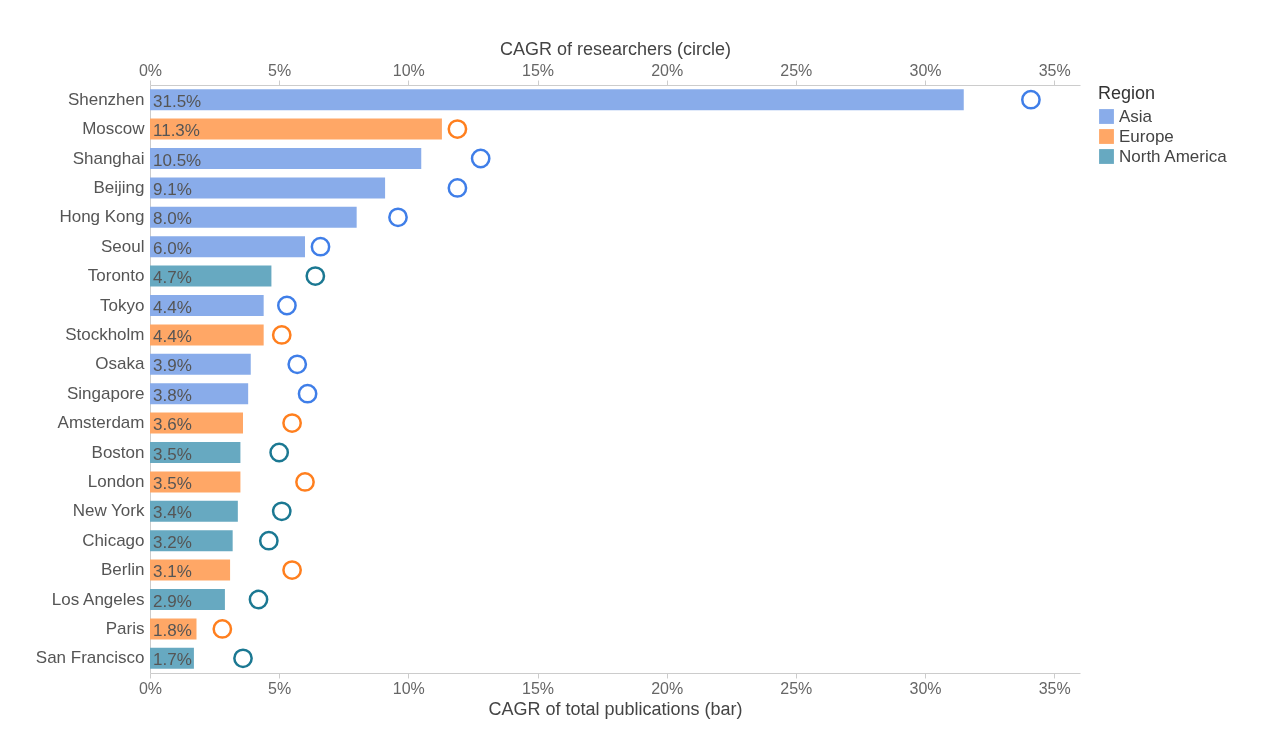 The image size is (1282, 746). What do you see at coordinates (118, 452) in the screenshot?
I see `y-tick-label: Boston` at bounding box center [118, 452].